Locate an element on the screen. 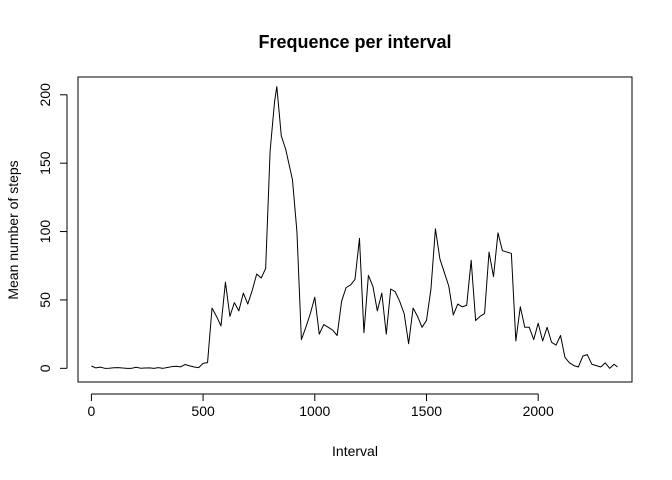 The height and width of the screenshot is (480, 672). x-tick-label: 0 is located at coordinates (92, 411).